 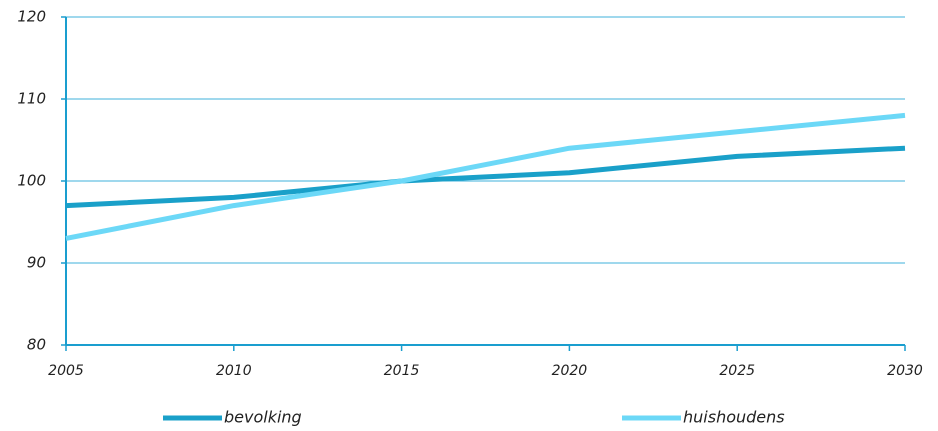 I want to click on series-line, so click(x=485, y=177).